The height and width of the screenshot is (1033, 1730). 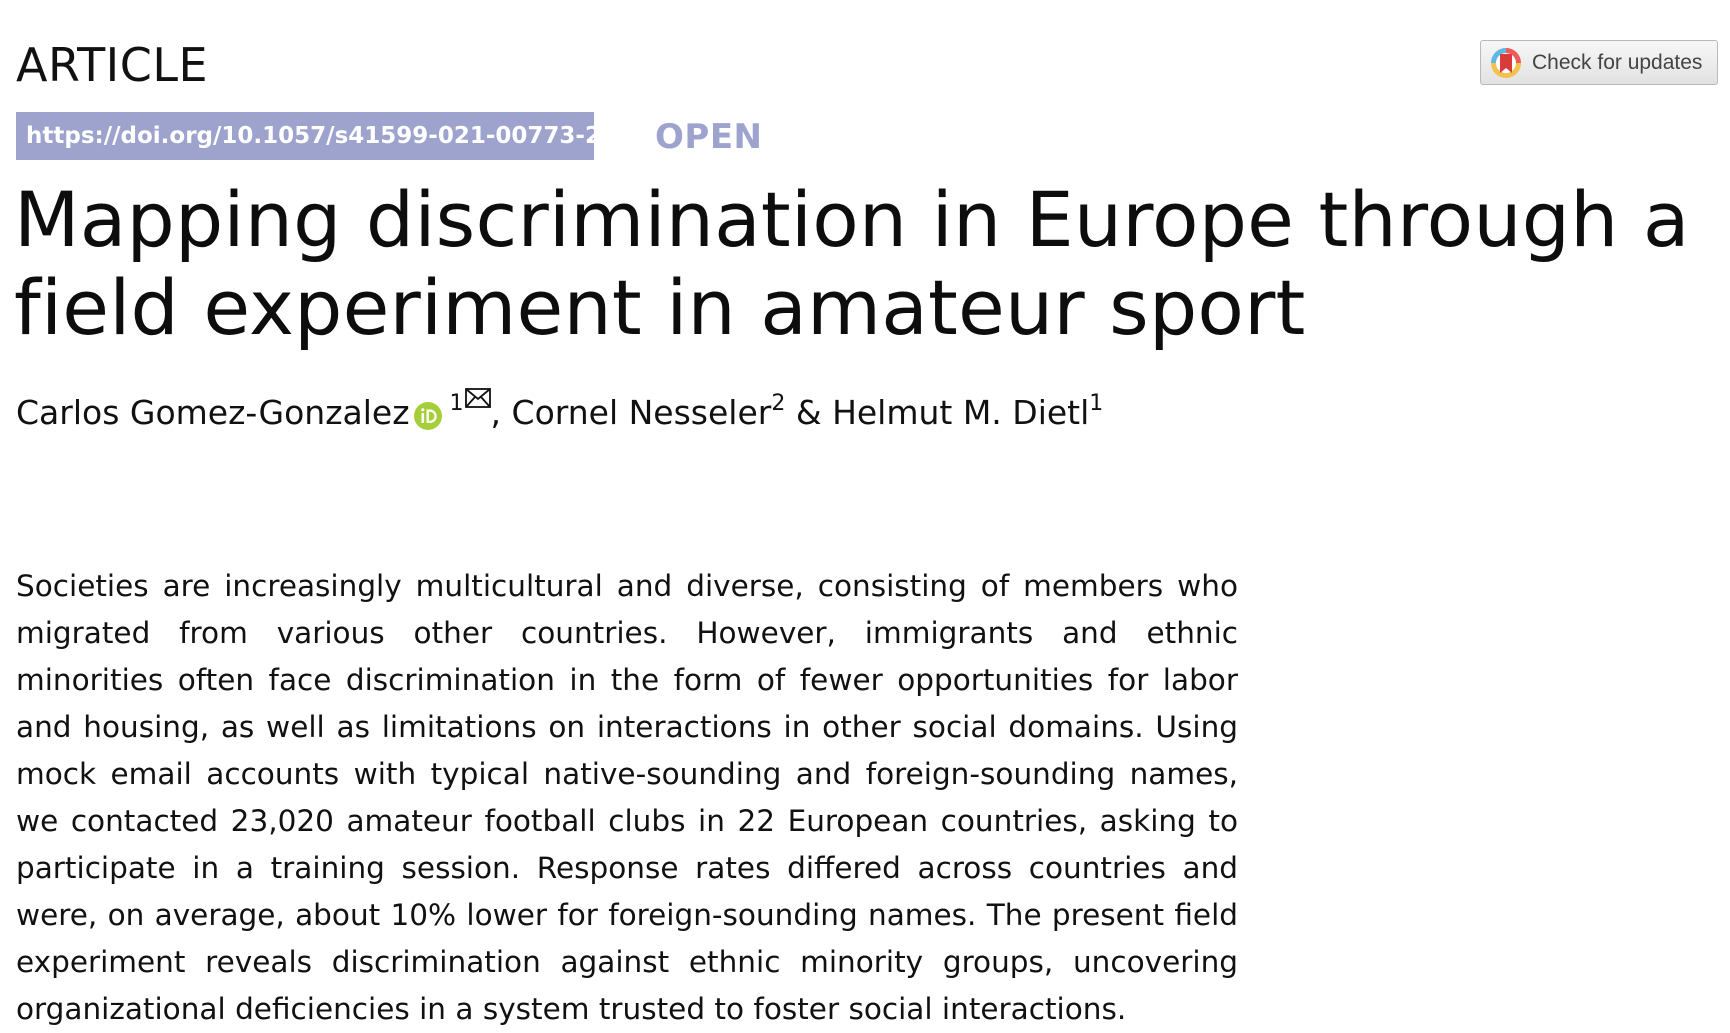 What do you see at coordinates (709, 137) in the screenshot?
I see `open-access-label: OPEN` at bounding box center [709, 137].